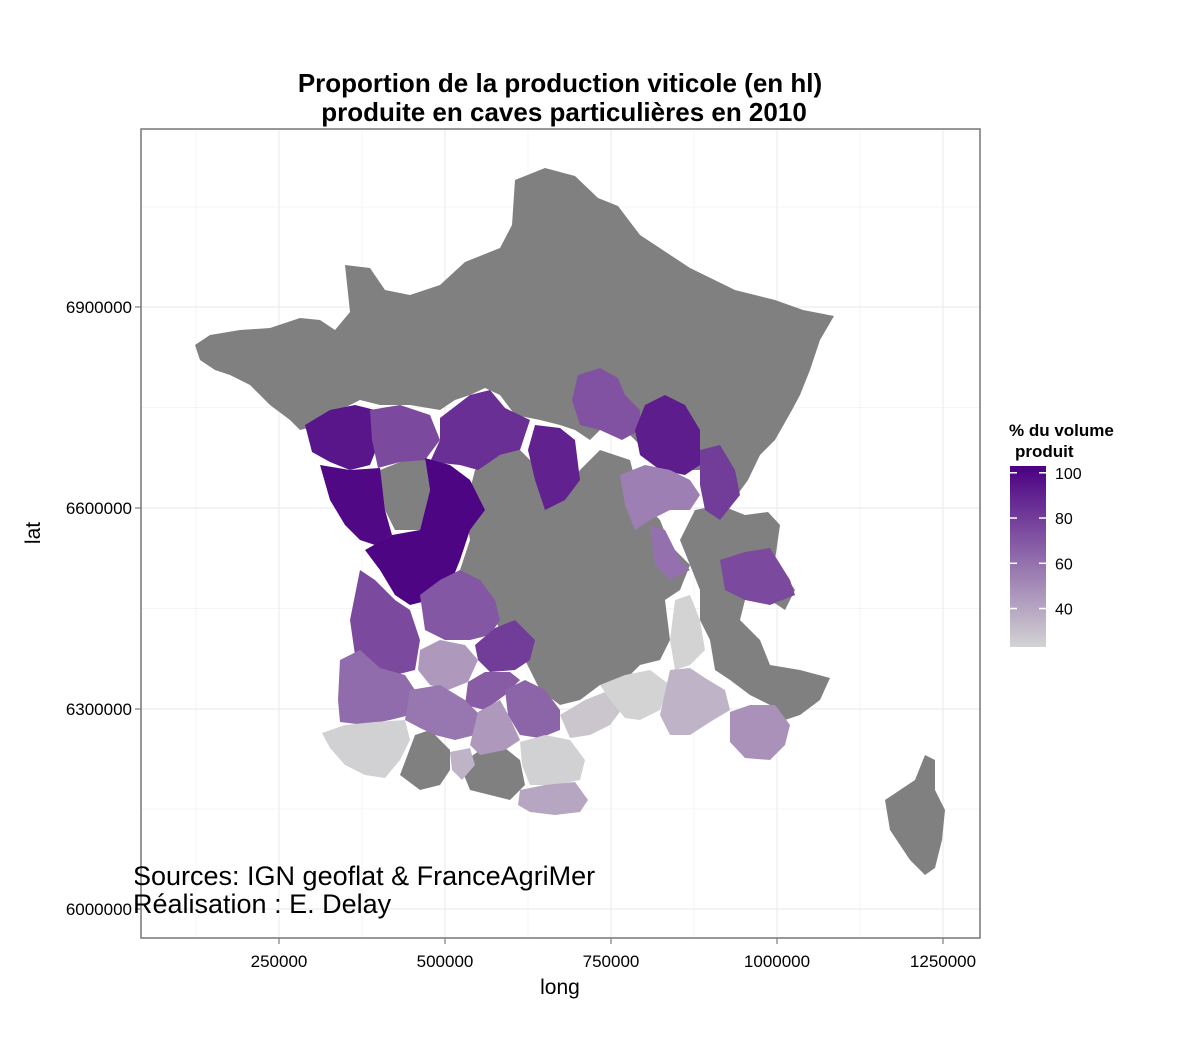 The image size is (1200, 1050). I want to click on region-touraine, so click(480, 430).